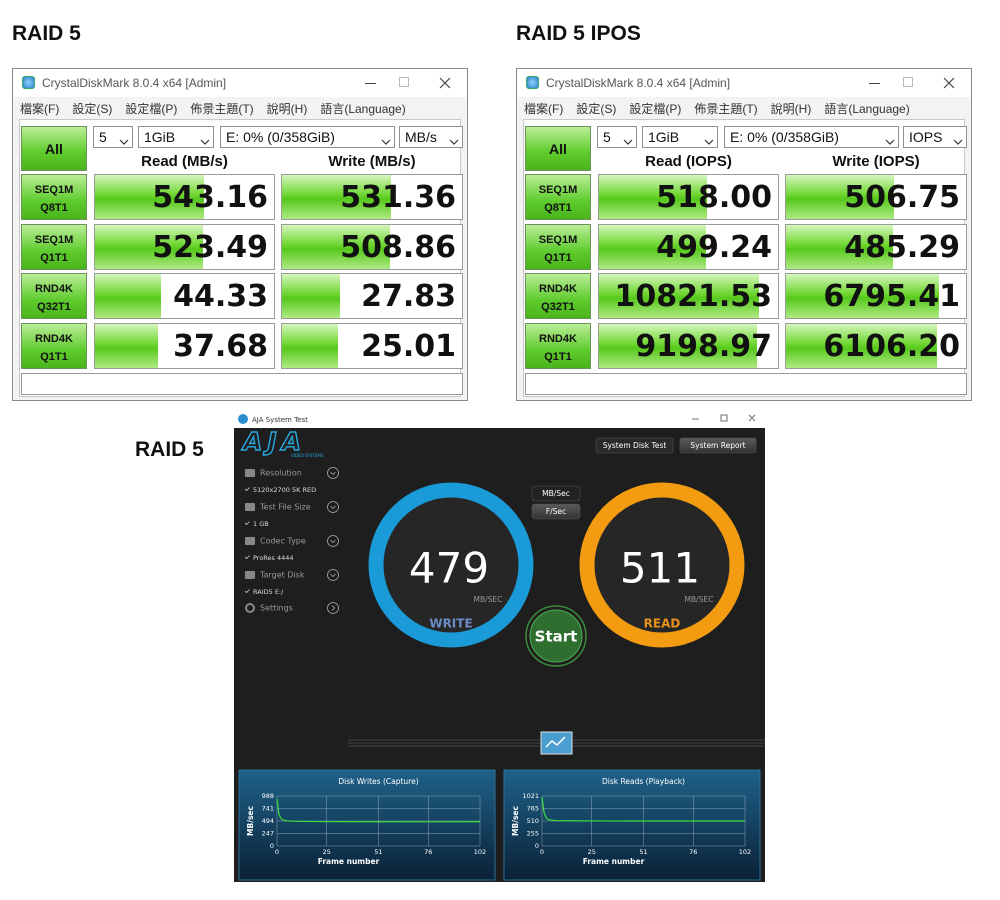 The image size is (1000, 900). What do you see at coordinates (537, 846) in the screenshot?
I see `y-tick-label: 0` at bounding box center [537, 846].